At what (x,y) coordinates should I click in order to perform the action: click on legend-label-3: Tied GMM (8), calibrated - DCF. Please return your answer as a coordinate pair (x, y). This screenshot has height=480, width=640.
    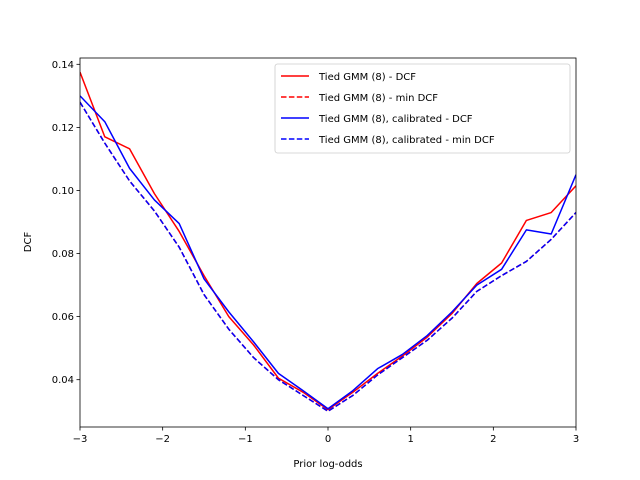
    Looking at the image, I should click on (395, 119).